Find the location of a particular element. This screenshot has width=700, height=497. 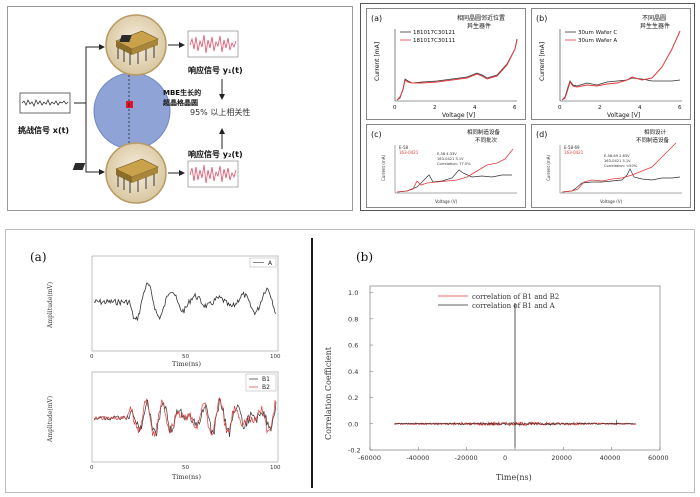

plot-a-bottom-legend-b2: B2 is located at coordinates (266, 387).